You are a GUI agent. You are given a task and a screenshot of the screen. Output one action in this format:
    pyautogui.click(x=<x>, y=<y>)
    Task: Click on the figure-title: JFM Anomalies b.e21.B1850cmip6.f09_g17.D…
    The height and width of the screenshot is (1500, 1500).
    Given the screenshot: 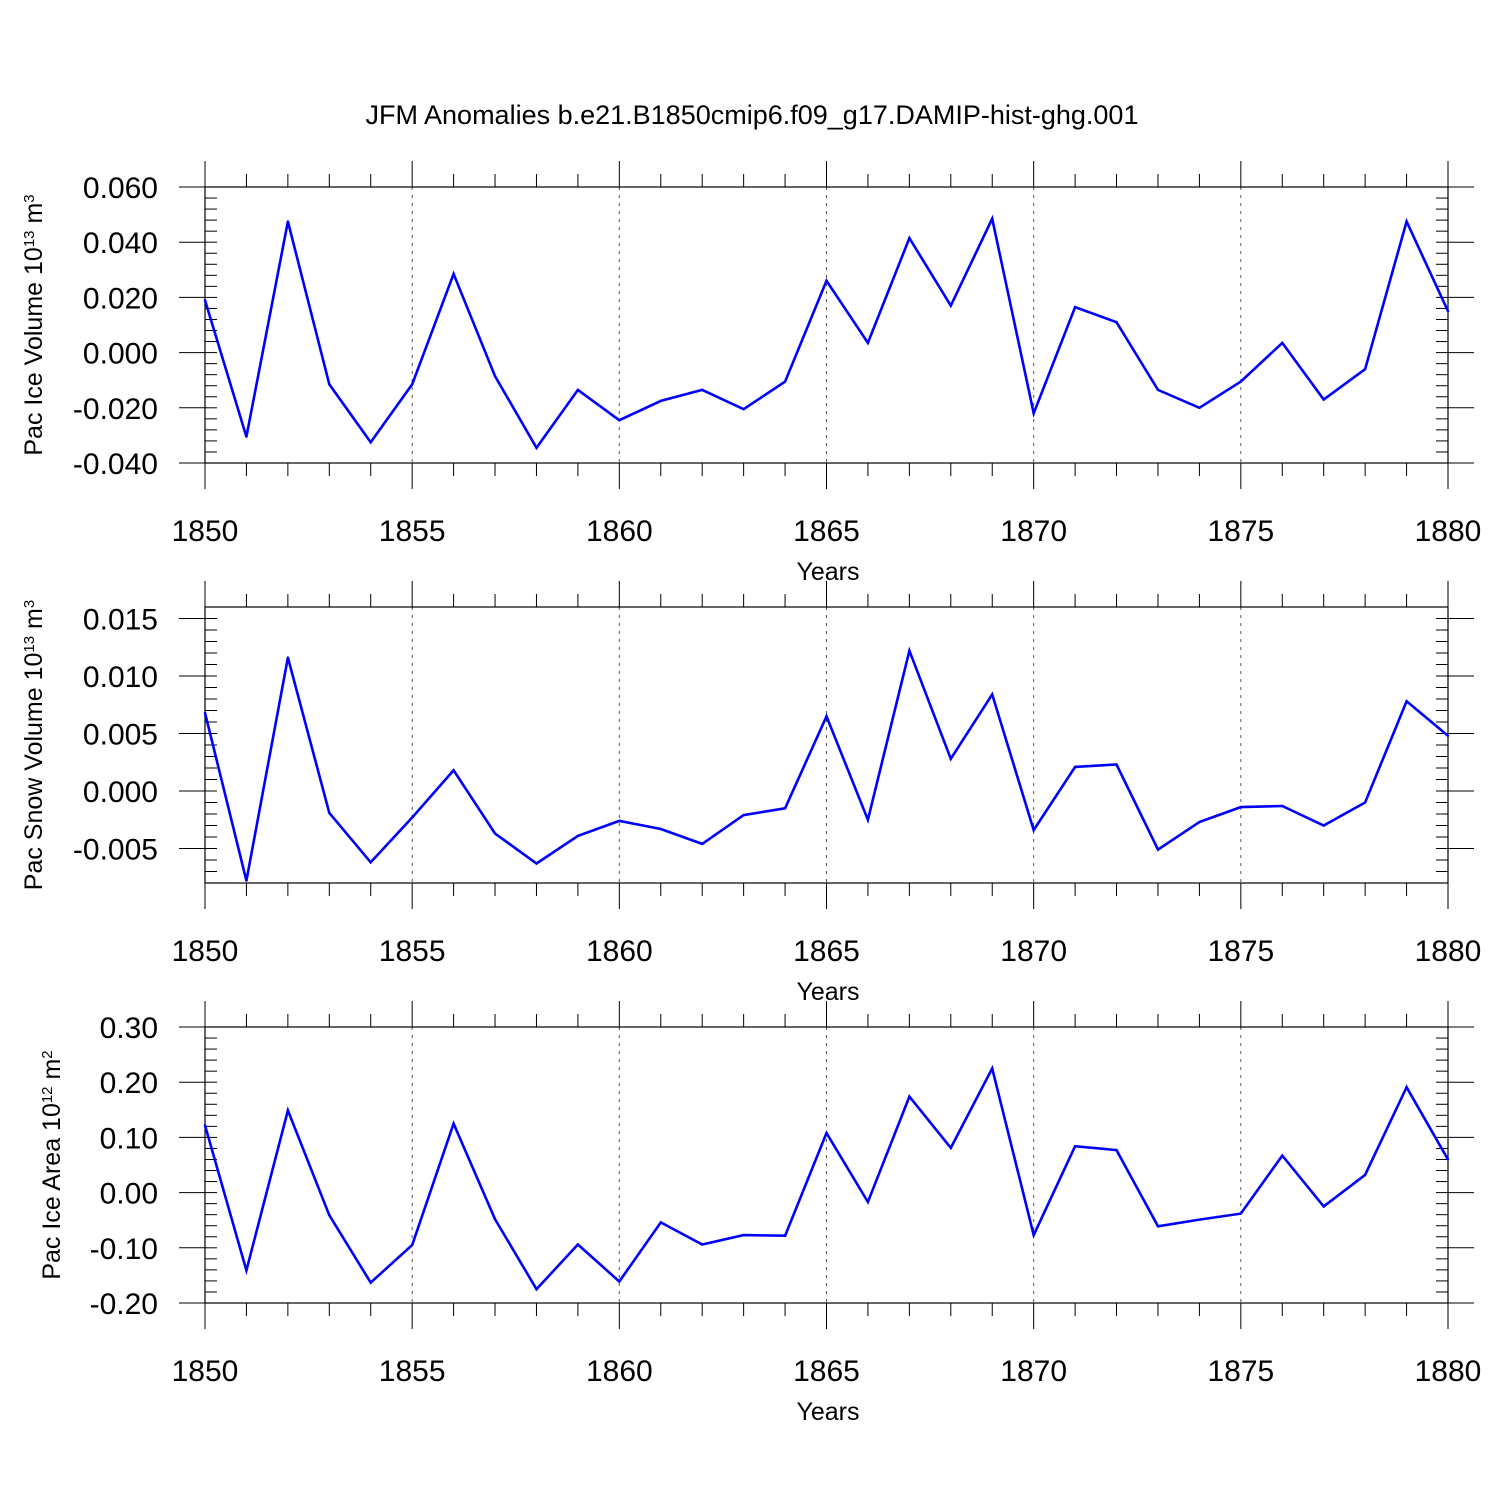 What is the action you would take?
    pyautogui.click(x=752, y=115)
    